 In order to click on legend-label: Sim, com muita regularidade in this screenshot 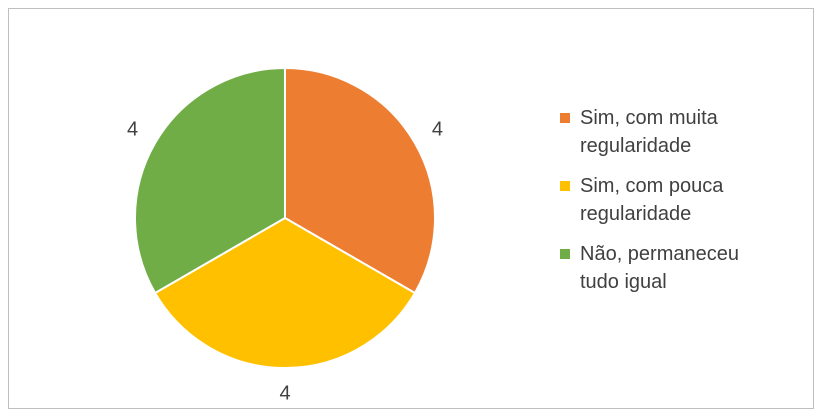, I will do `click(649, 132)`.